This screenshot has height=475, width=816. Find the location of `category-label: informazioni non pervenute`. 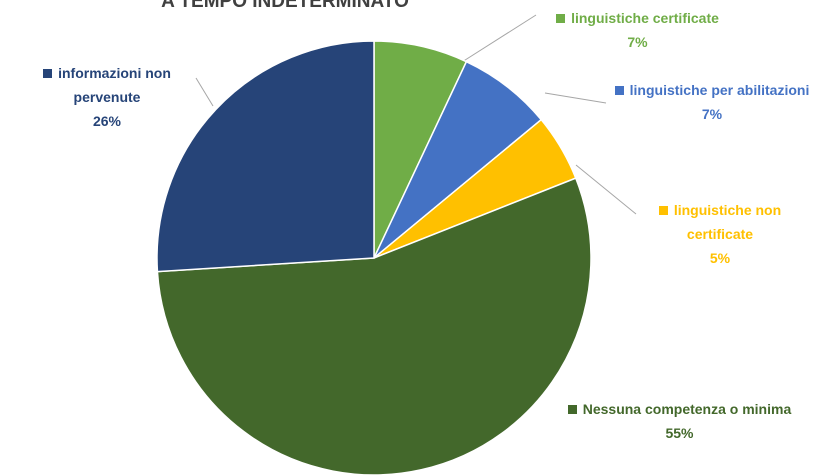

category-label: informazioni non pervenute is located at coordinates (114, 85).